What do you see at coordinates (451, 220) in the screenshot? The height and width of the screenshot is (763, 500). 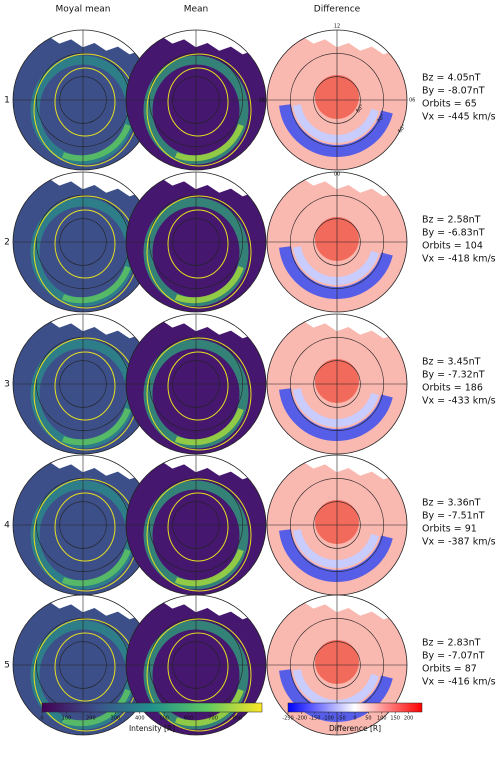 I see `parameter: Bz = 2.58nT` at bounding box center [451, 220].